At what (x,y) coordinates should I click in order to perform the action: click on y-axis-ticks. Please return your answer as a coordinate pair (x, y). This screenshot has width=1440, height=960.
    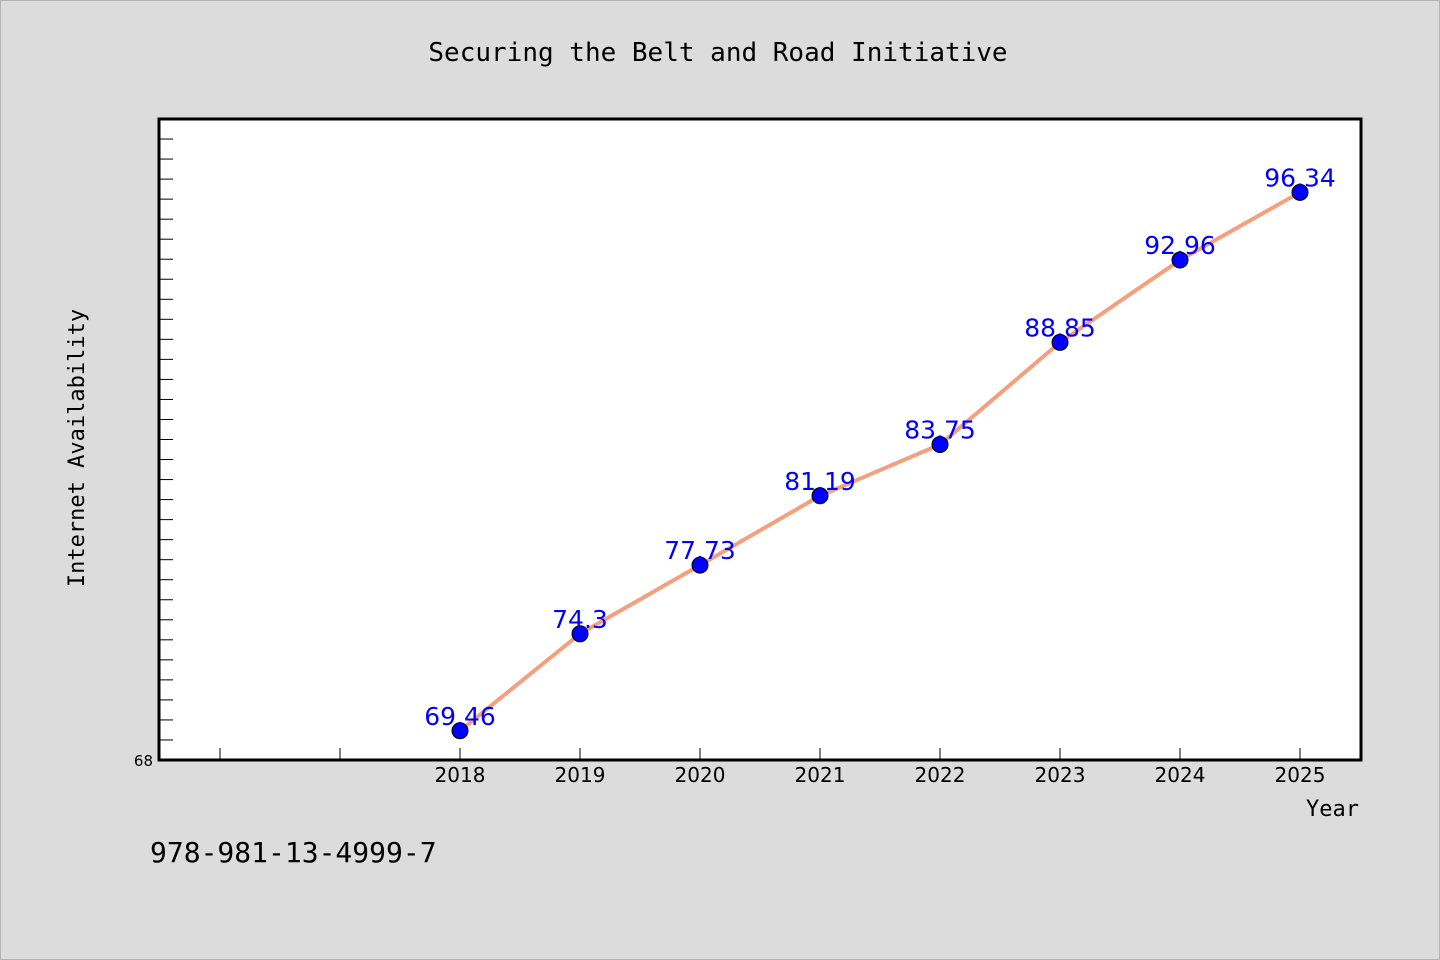
    Looking at the image, I should click on (166, 439).